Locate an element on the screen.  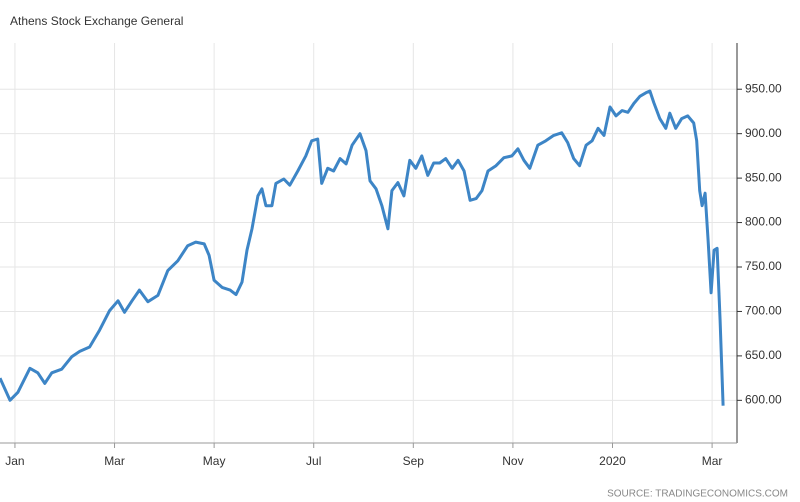
x-tick-label: 2020 is located at coordinates (612, 461).